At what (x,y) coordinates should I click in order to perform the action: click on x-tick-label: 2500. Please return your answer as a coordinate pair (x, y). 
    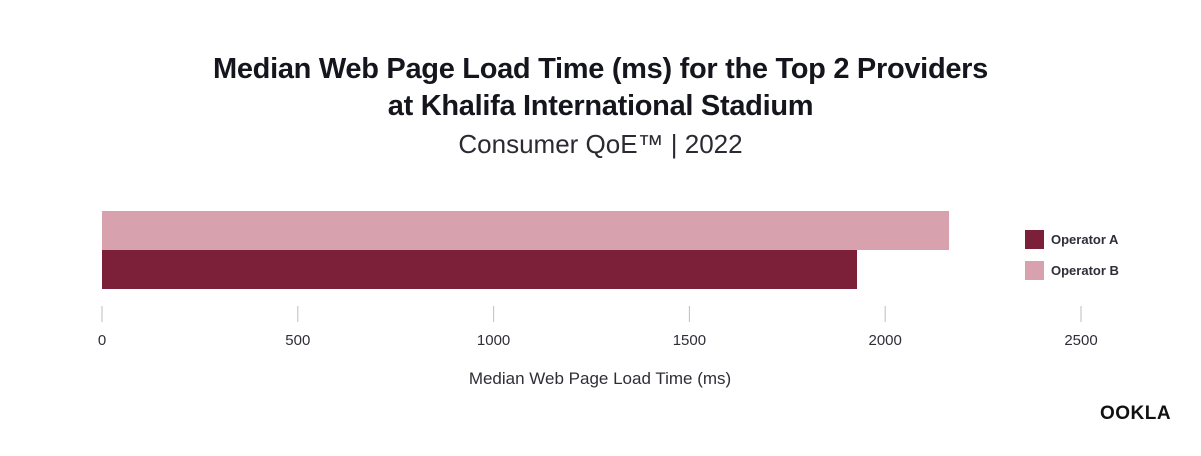
    Looking at the image, I should click on (1080, 340).